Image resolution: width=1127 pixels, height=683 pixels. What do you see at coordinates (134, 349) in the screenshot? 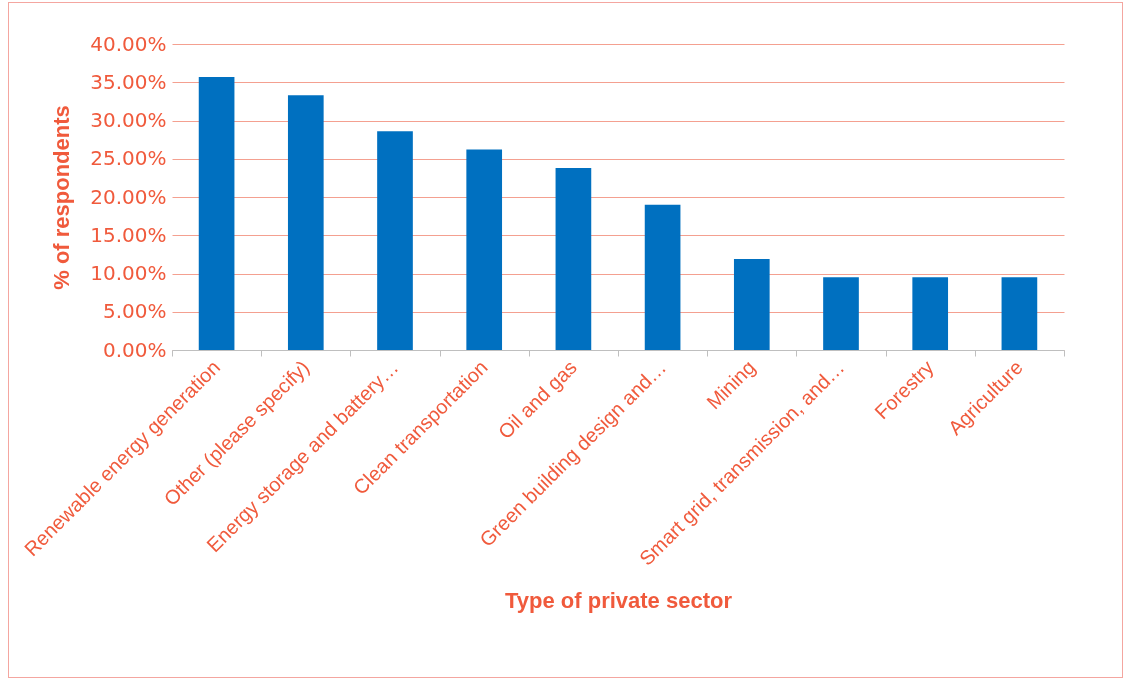
I see `y-tick-label: 0.00%` at bounding box center [134, 349].